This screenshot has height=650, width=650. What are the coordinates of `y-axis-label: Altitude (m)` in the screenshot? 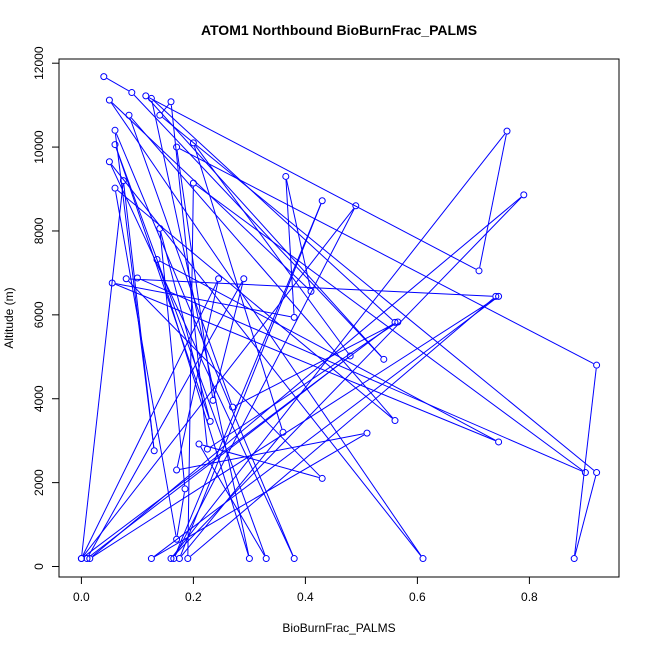 It's located at (9, 317).